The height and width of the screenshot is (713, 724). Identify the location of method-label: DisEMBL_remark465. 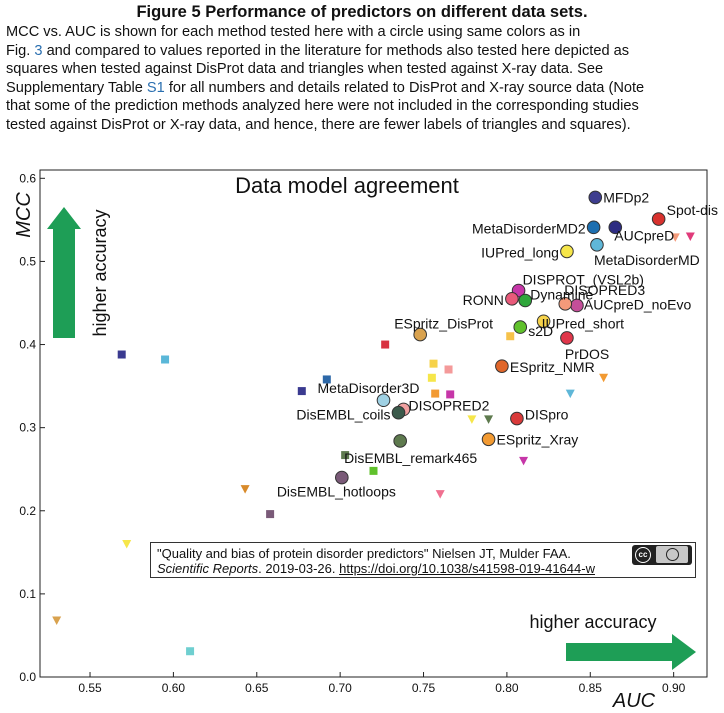
(410, 458).